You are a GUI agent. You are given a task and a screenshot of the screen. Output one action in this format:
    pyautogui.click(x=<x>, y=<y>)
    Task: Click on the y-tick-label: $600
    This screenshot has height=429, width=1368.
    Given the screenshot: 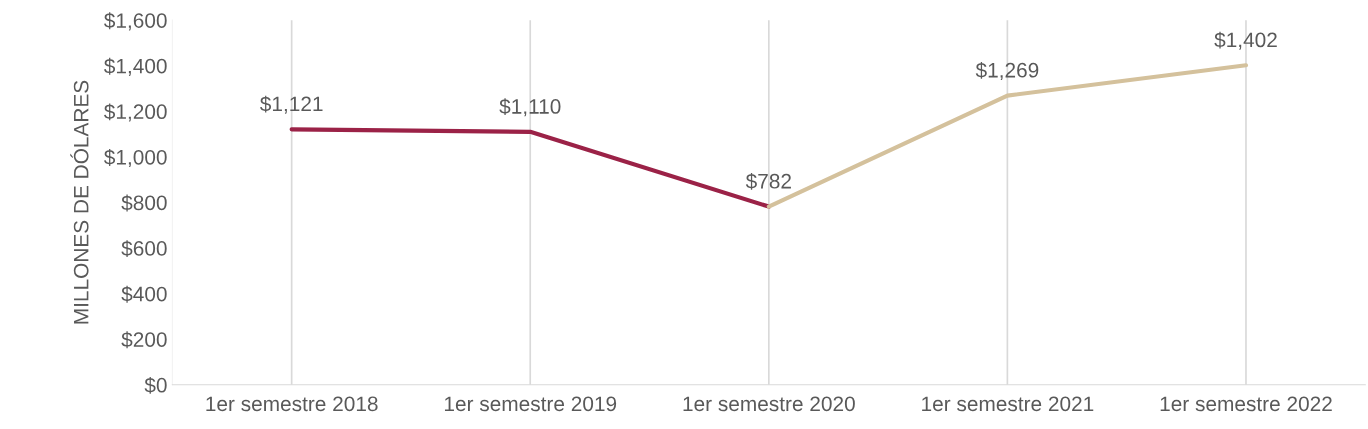 What is the action you would take?
    pyautogui.click(x=144, y=249)
    